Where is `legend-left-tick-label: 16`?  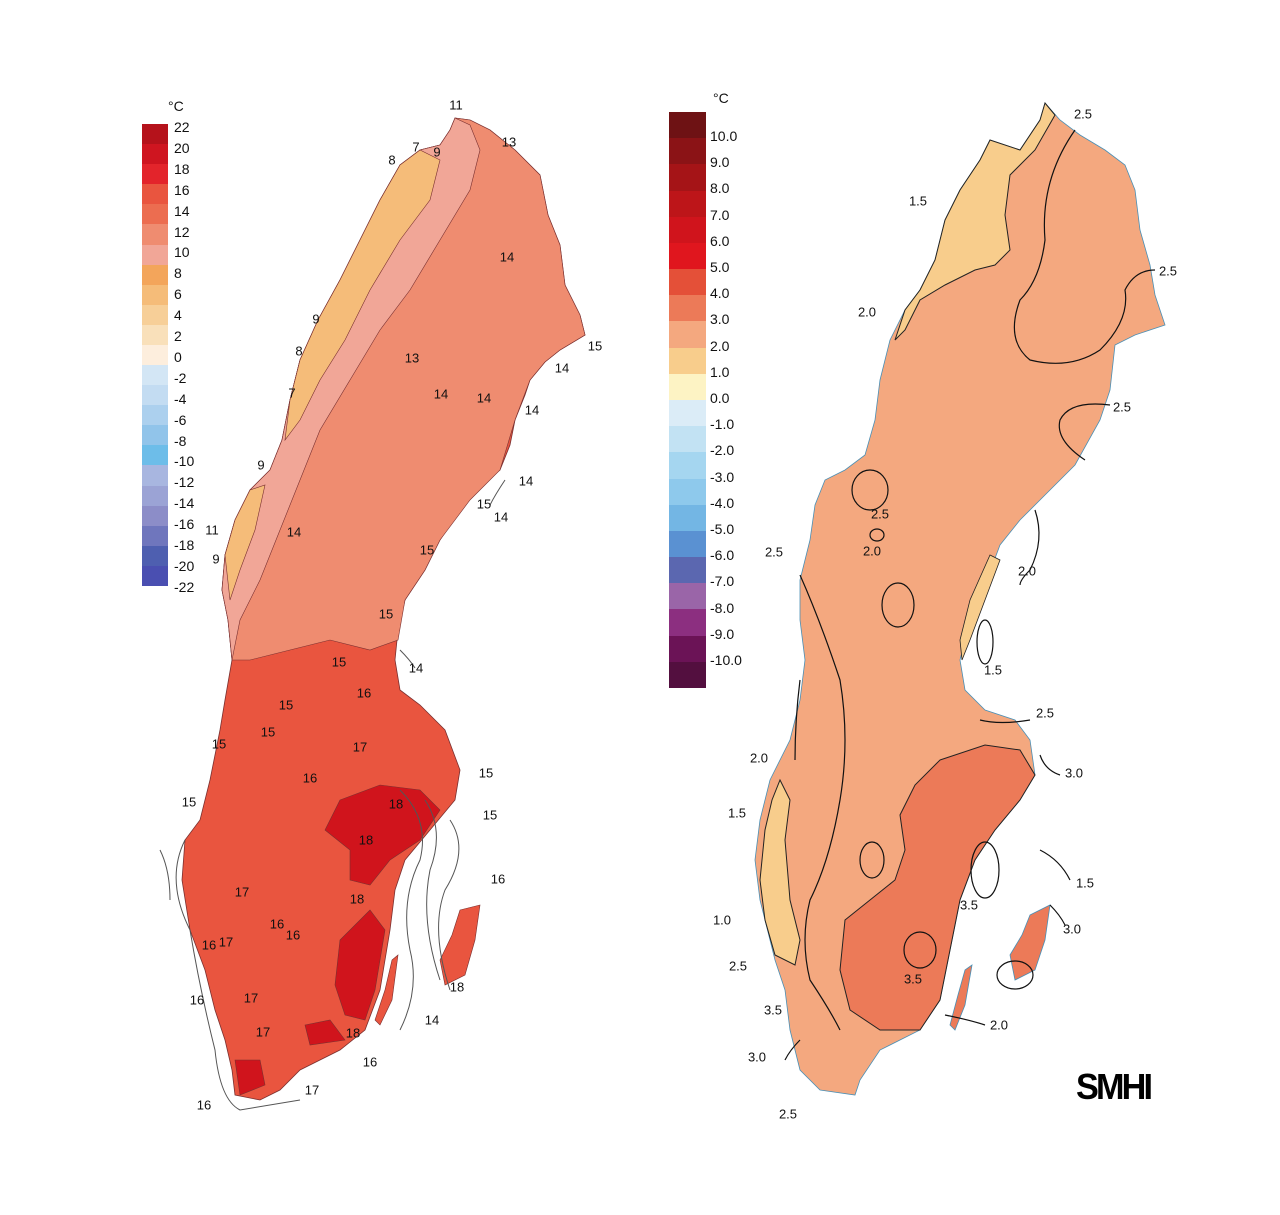
legend-left-tick-label: 16 is located at coordinates (182, 189).